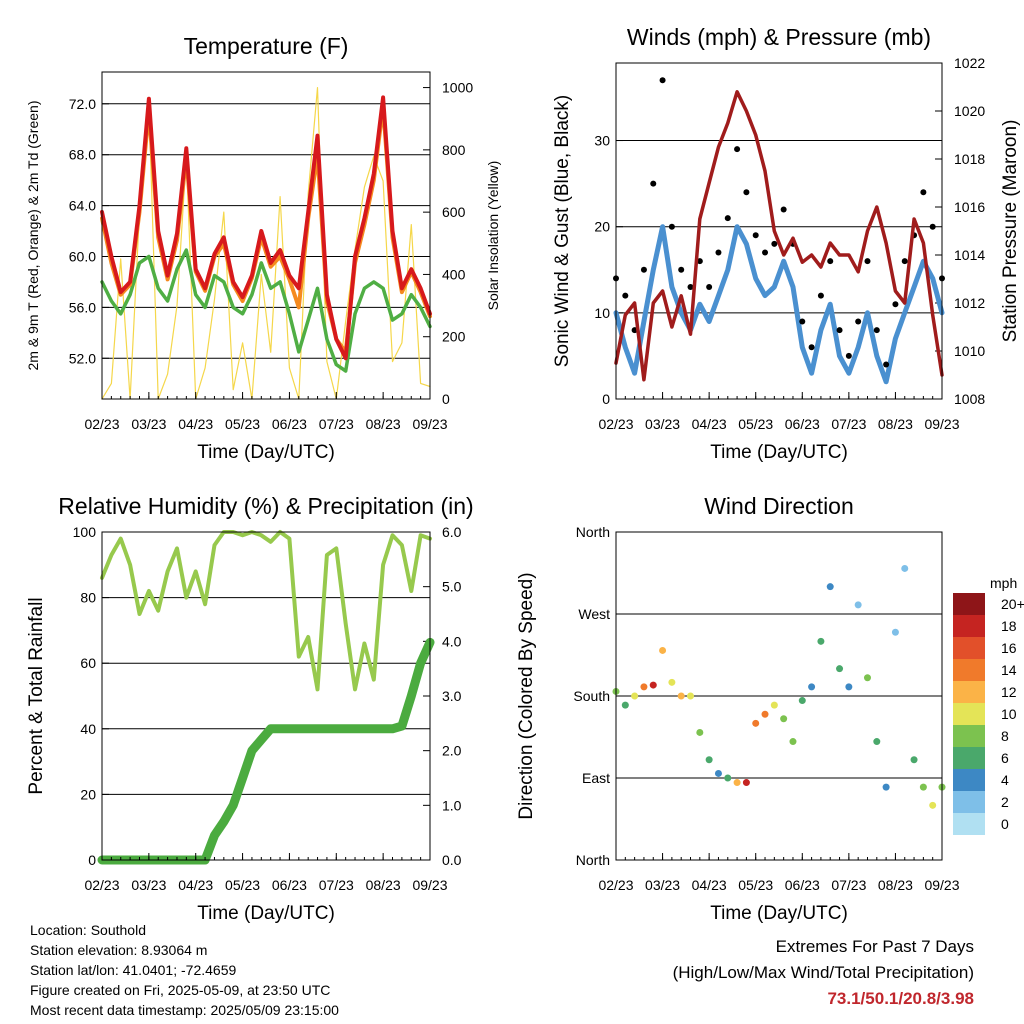 This screenshot has width=1024, height=1024. Describe the element at coordinates (452, 805) in the screenshot. I see `y2-tick-label: 1.0` at that location.